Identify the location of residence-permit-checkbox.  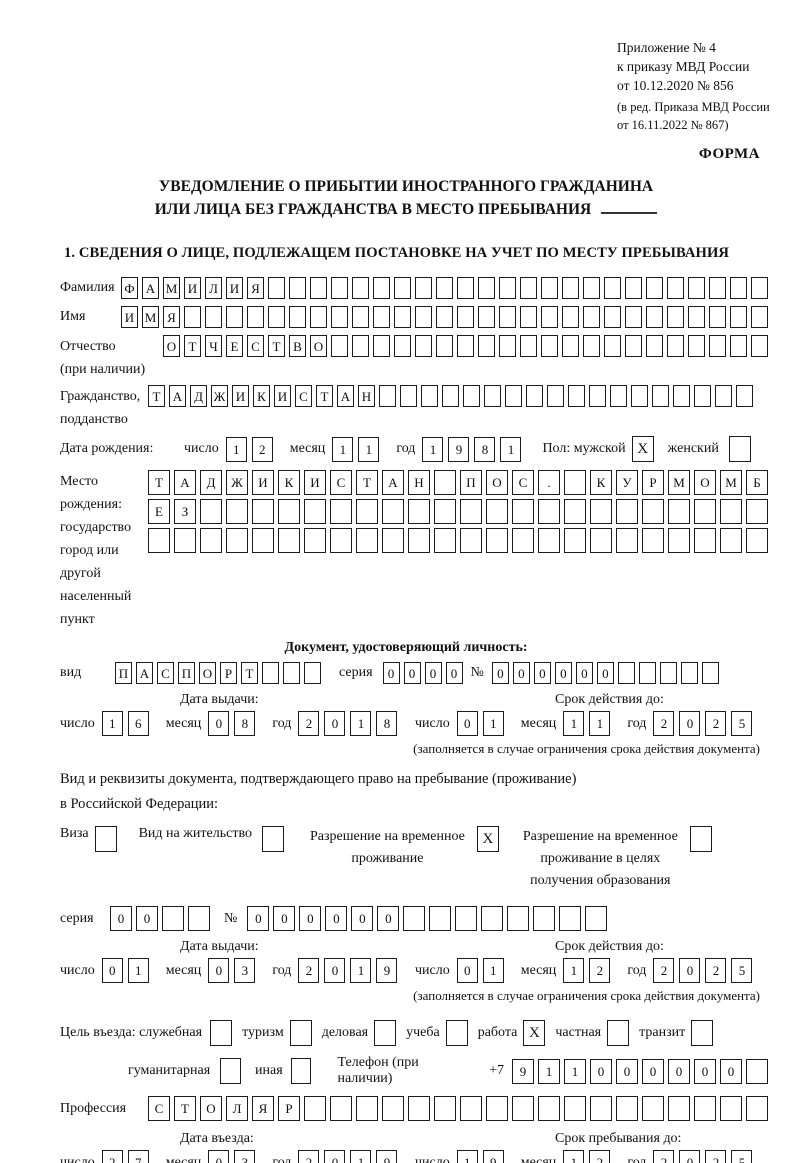
(272, 839).